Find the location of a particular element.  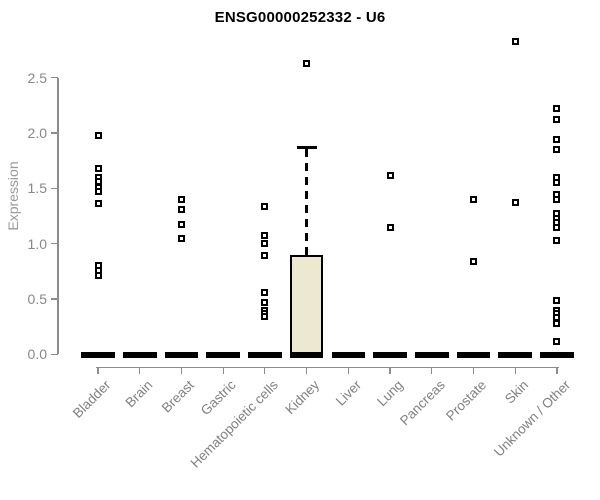

y-tick-label: 2.5 is located at coordinates (37, 77).